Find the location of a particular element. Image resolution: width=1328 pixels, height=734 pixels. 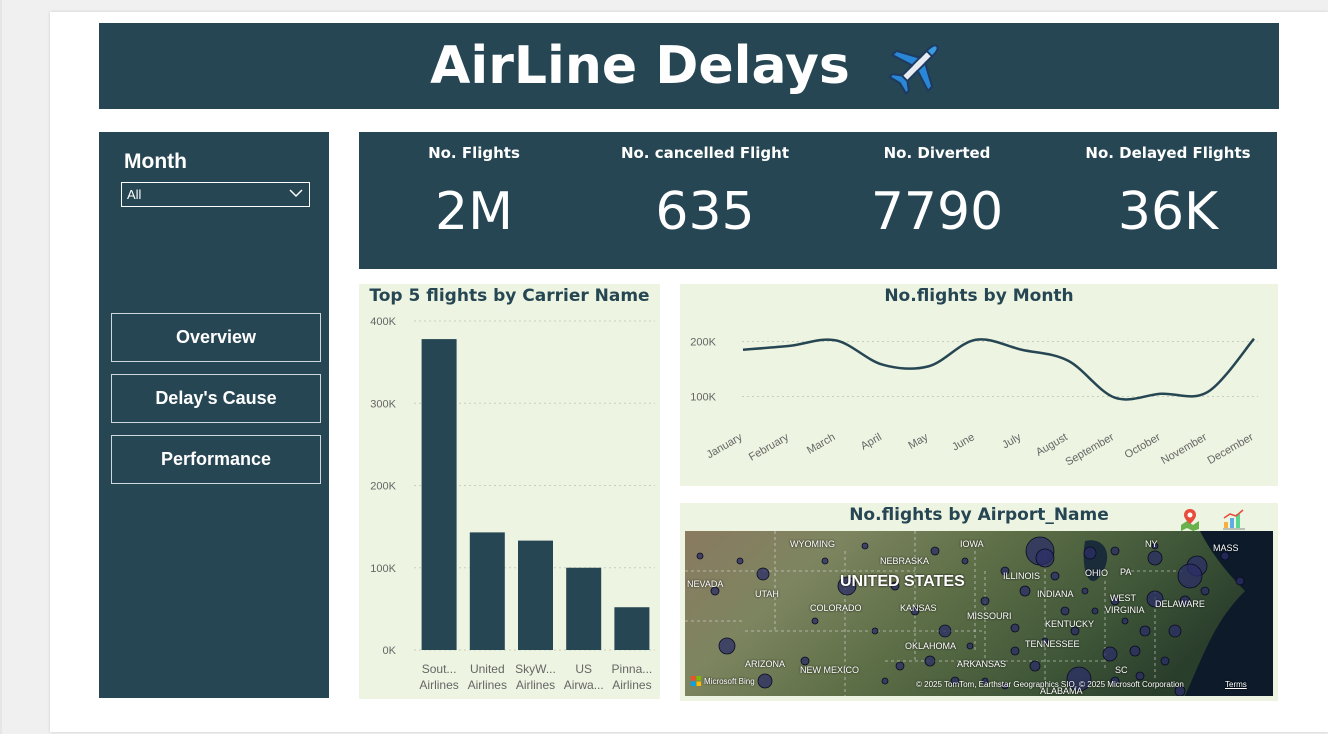

chart-type-icon is located at coordinates (1234, 519).